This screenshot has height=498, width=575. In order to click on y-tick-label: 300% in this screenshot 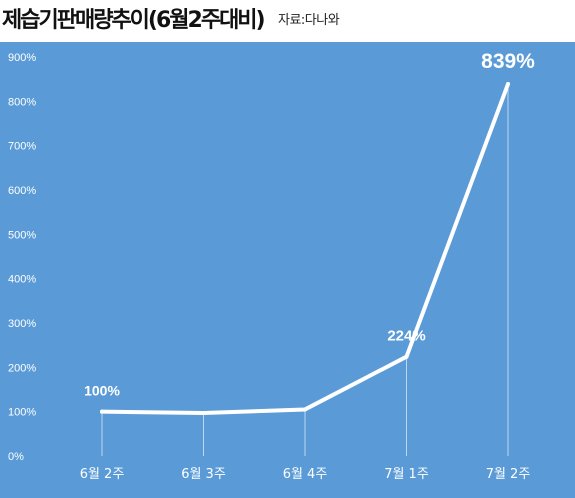, I will do `click(22, 324)`.